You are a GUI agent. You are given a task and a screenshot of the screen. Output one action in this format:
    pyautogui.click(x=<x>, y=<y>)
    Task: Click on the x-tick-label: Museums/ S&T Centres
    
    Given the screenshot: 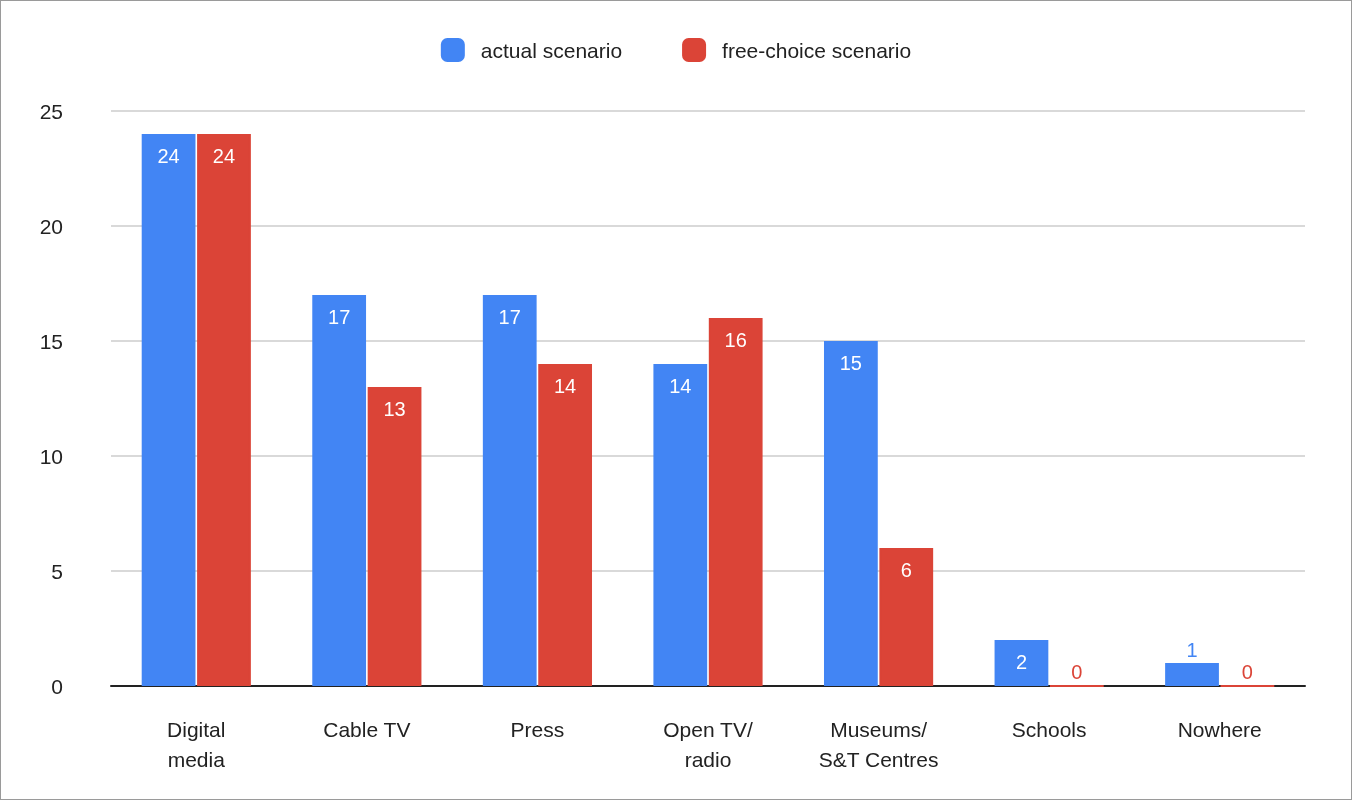 What is the action you would take?
    pyautogui.click(x=878, y=744)
    